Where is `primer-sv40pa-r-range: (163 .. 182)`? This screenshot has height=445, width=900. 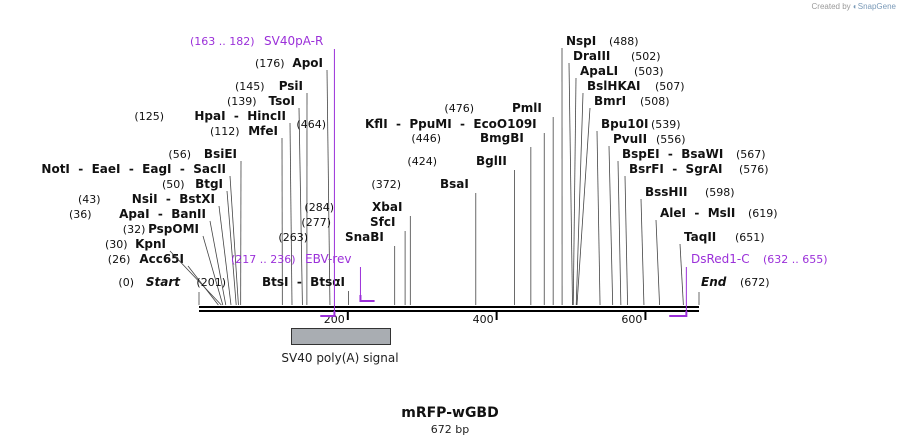 primer-sv40pa-r-range: (163 .. 182) is located at coordinates (222, 41).